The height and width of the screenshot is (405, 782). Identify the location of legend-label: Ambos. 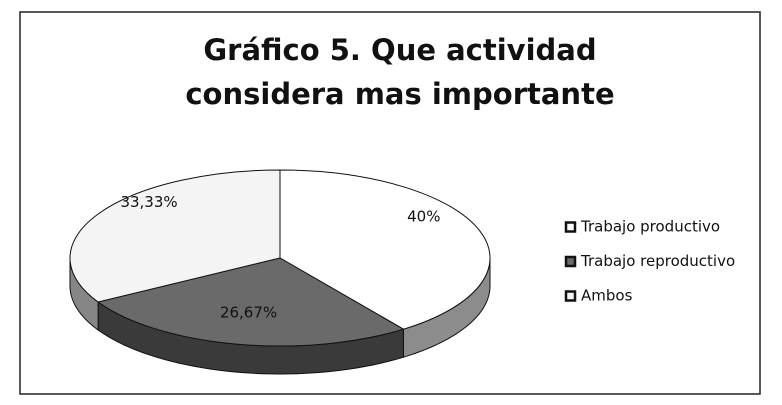
(607, 296).